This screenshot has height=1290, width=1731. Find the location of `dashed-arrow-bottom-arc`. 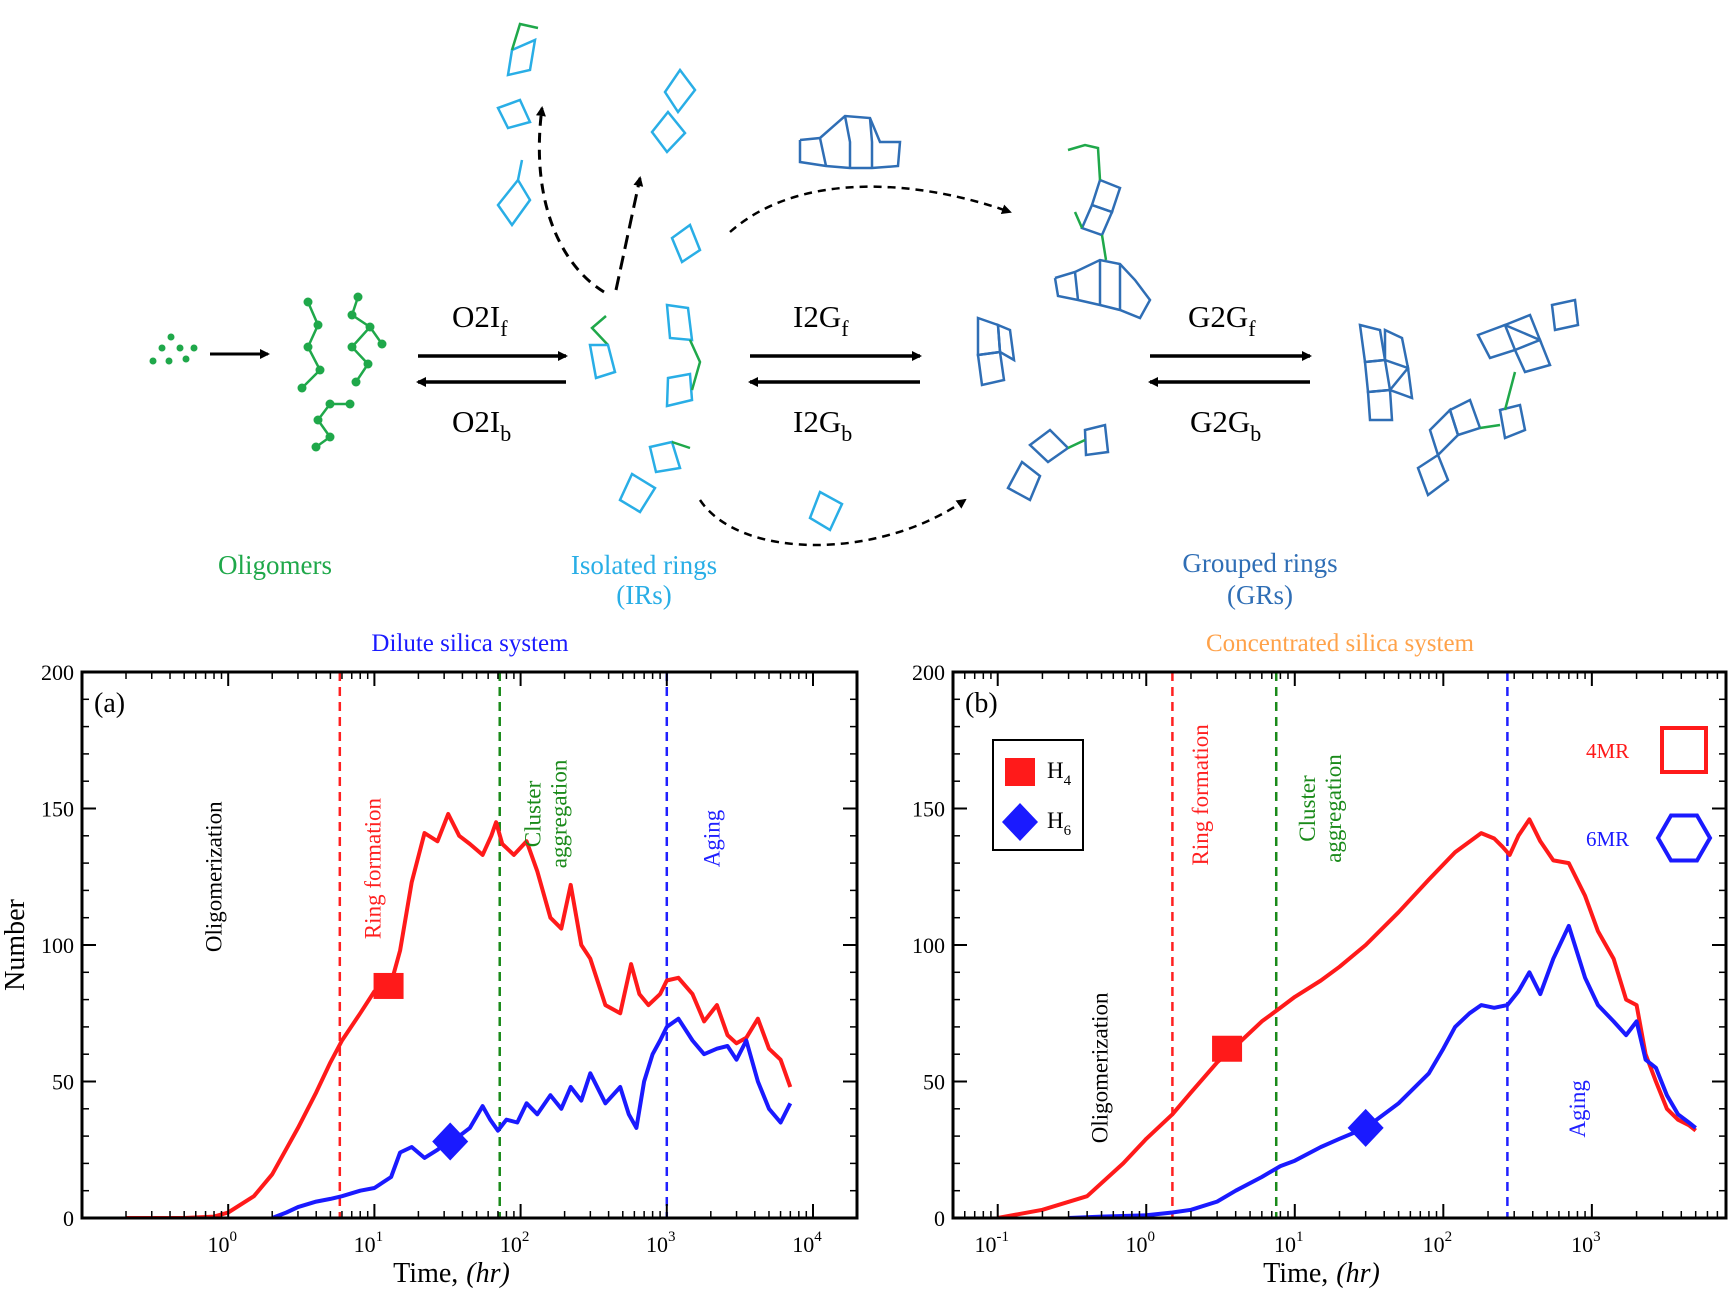

dashed-arrow-bottom-arc is located at coordinates (832, 522).